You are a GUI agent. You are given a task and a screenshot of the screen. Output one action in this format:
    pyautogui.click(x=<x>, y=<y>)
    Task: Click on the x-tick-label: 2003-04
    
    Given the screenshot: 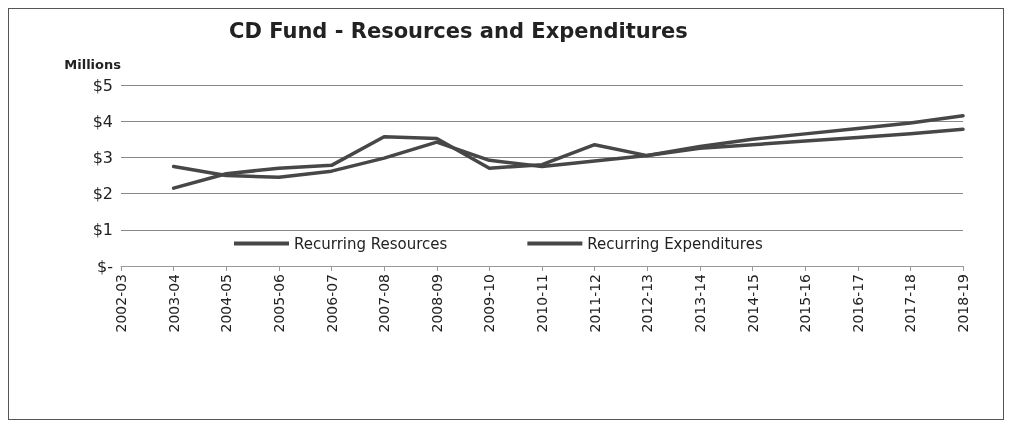 What is the action you would take?
    pyautogui.click(x=173, y=303)
    